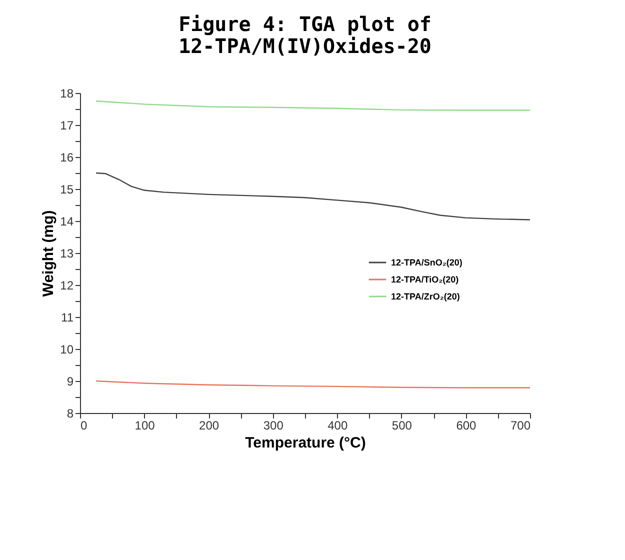  I want to click on x-tick-label: 700, so click(520, 425).